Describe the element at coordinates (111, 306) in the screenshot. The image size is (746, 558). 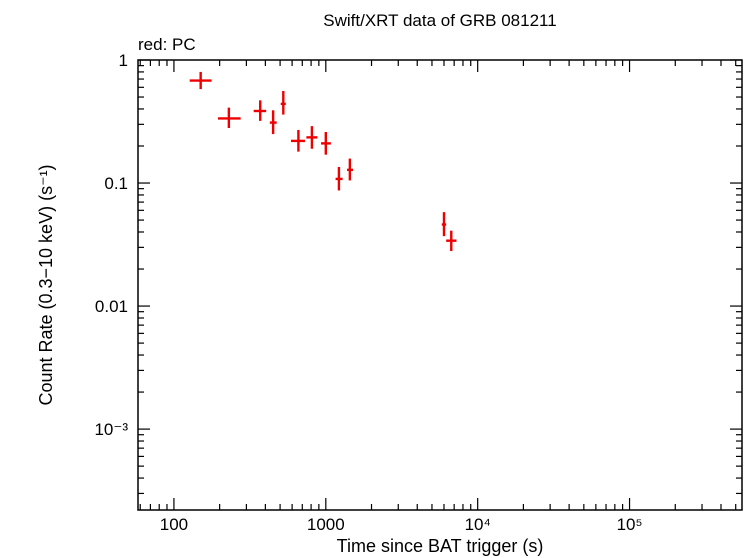
I see `y-tick-label: 0.01` at that location.